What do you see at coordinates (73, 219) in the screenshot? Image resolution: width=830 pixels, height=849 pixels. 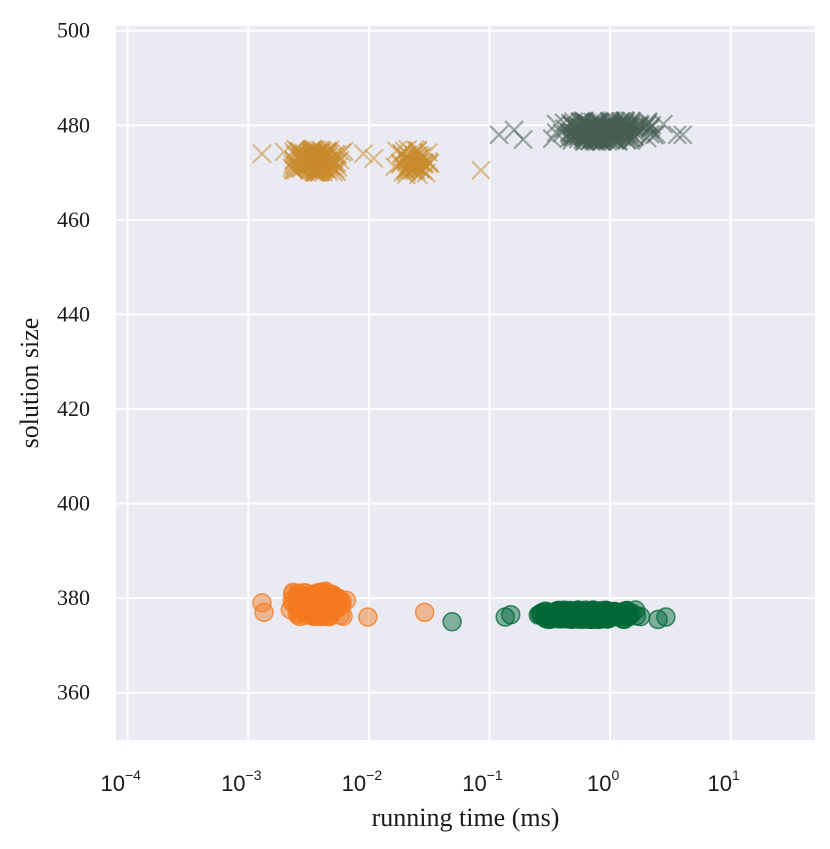 I see `y-tick-label: 460` at bounding box center [73, 219].